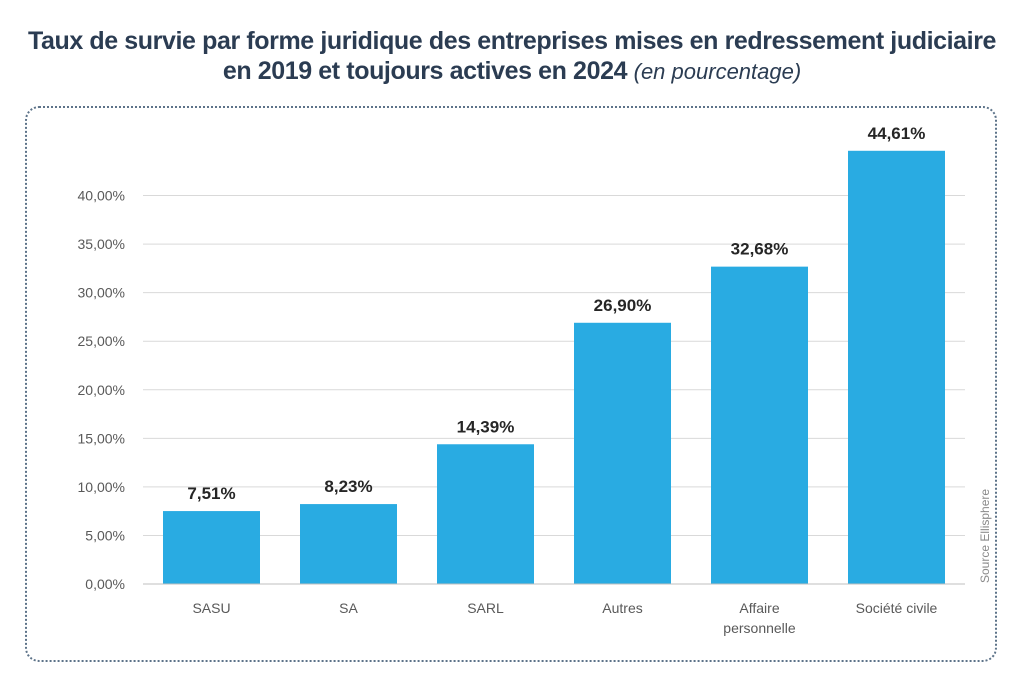  What do you see at coordinates (348, 486) in the screenshot?
I see `data-label: 8,23%` at bounding box center [348, 486].